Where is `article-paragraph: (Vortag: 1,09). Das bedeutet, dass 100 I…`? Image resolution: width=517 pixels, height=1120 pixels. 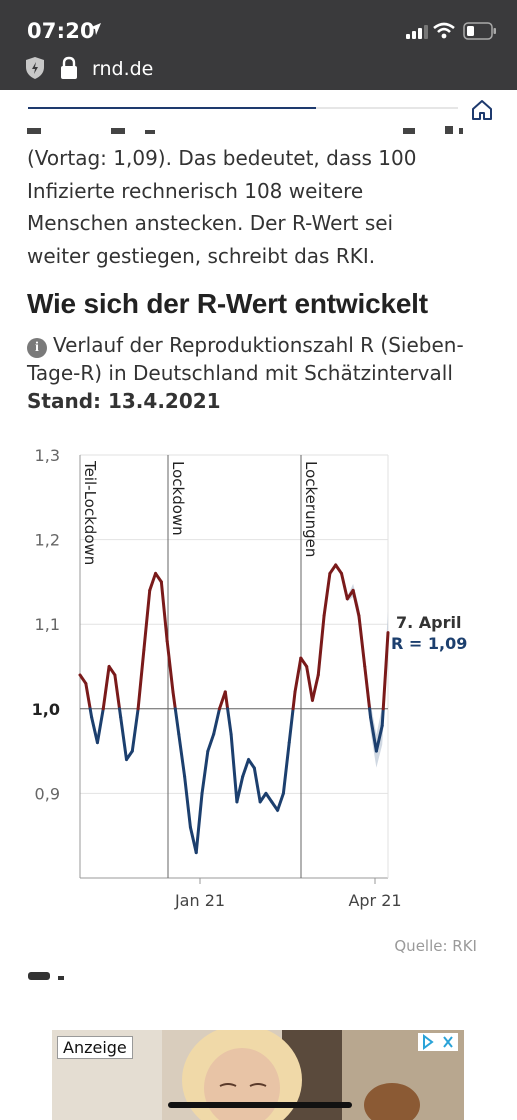
article-paragraph: (Vortag: 1,09). Das bedeutet, dass 100 I… is located at coordinates (262, 207).